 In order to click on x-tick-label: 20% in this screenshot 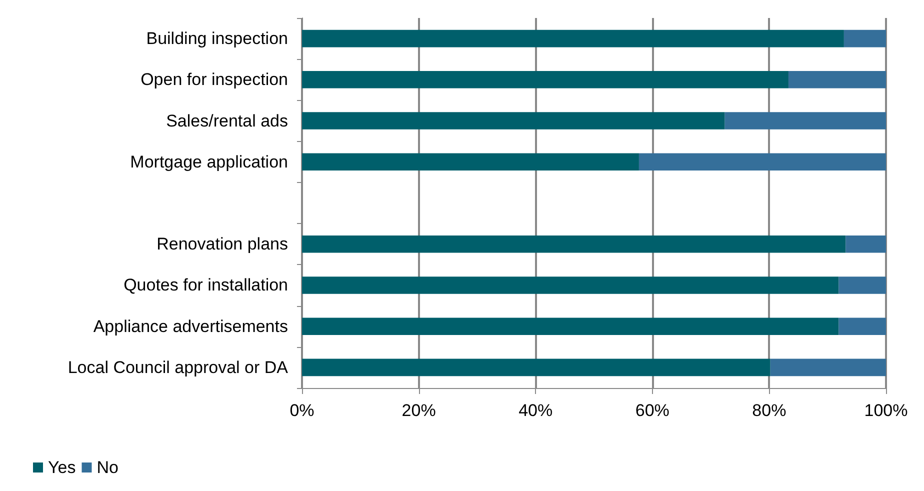, I will do `click(419, 410)`.